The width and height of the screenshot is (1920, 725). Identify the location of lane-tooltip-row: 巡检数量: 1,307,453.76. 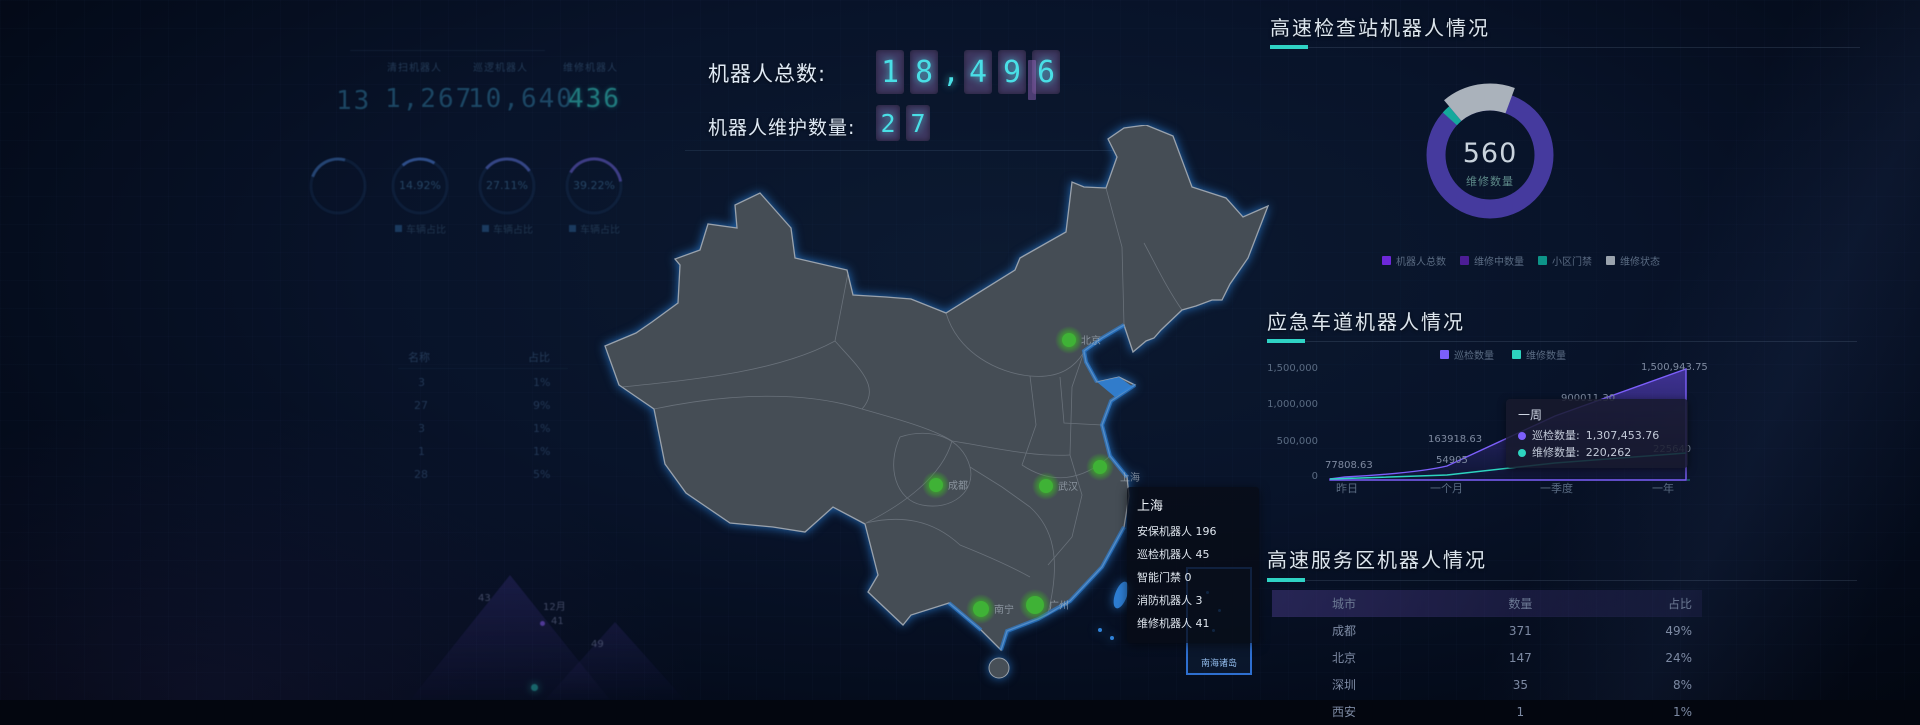
(1597, 435).